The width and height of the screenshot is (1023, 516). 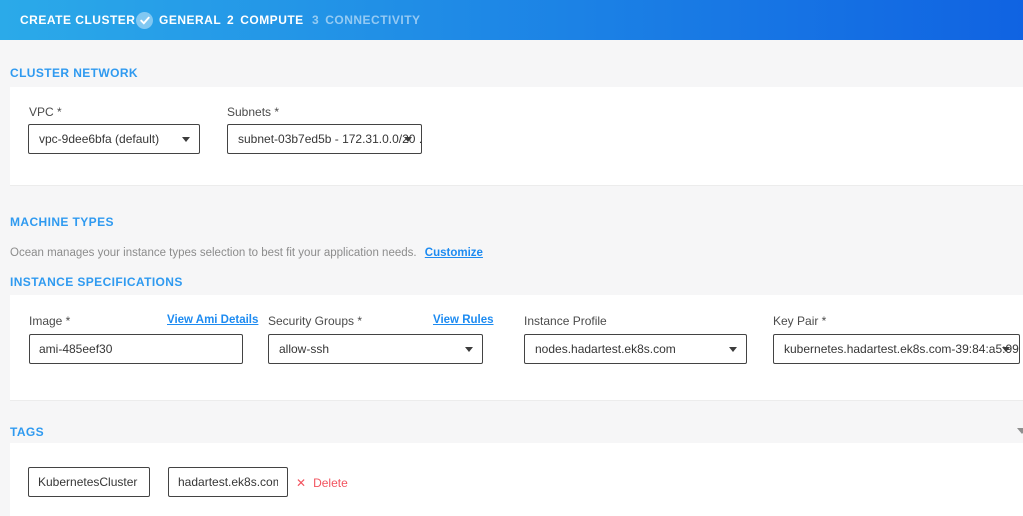 What do you see at coordinates (89, 482) in the screenshot?
I see `tag-key-input` at bounding box center [89, 482].